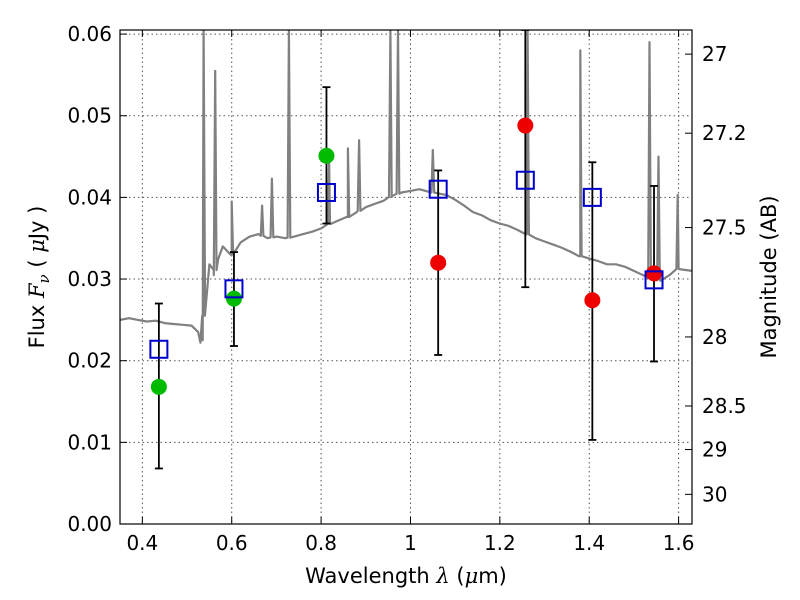  Describe the element at coordinates (457, 576) in the screenshot. I see `x-axis-title-unit-open: (` at that location.